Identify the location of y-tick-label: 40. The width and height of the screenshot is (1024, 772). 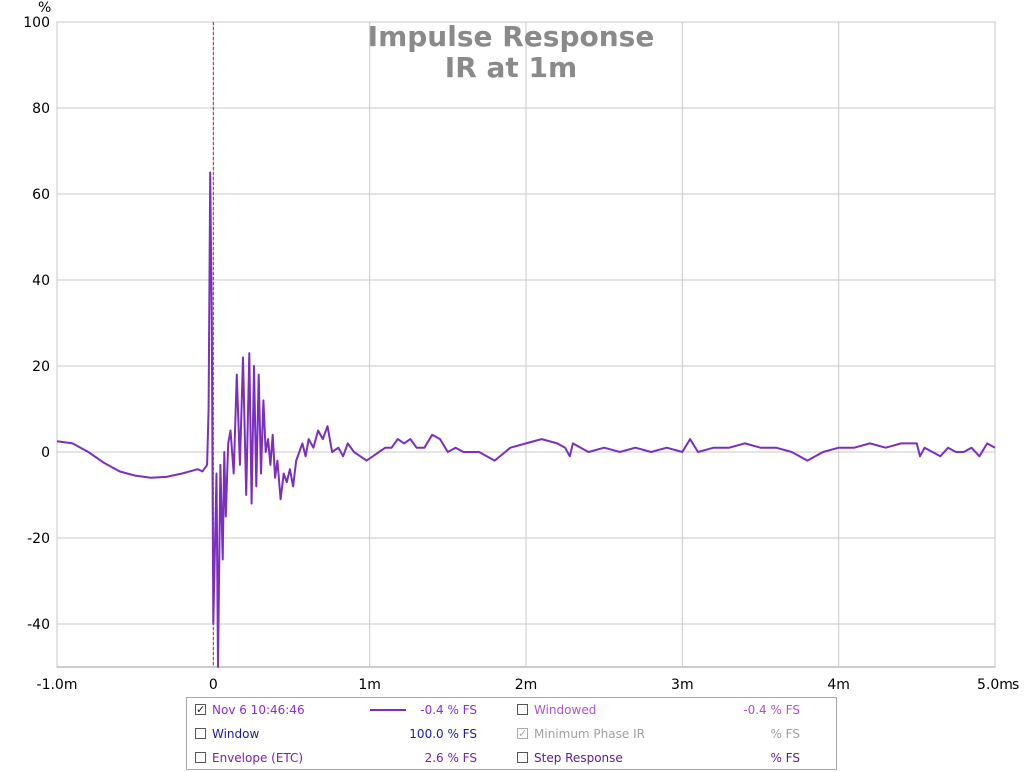
(41, 281).